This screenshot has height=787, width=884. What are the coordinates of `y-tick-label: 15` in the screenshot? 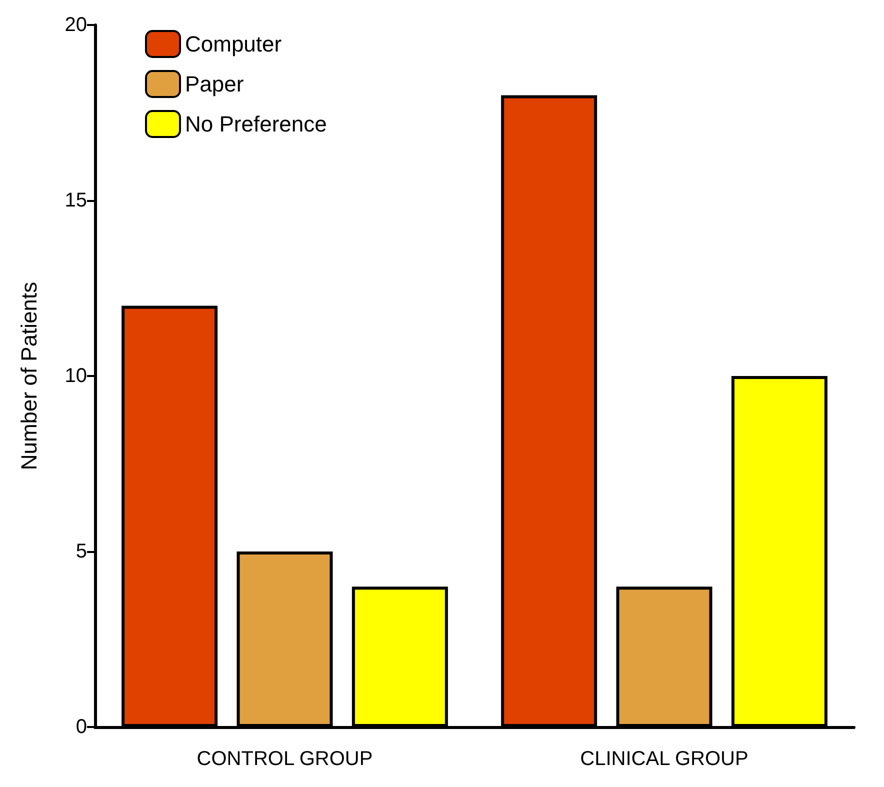 It's located at (75, 201).